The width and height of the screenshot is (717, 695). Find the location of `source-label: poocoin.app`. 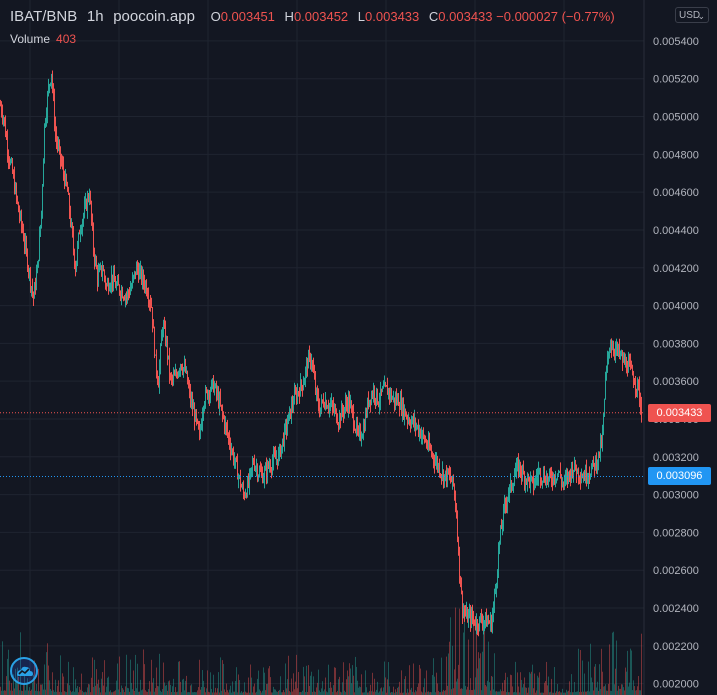

source-label: poocoin.app is located at coordinates (154, 16).